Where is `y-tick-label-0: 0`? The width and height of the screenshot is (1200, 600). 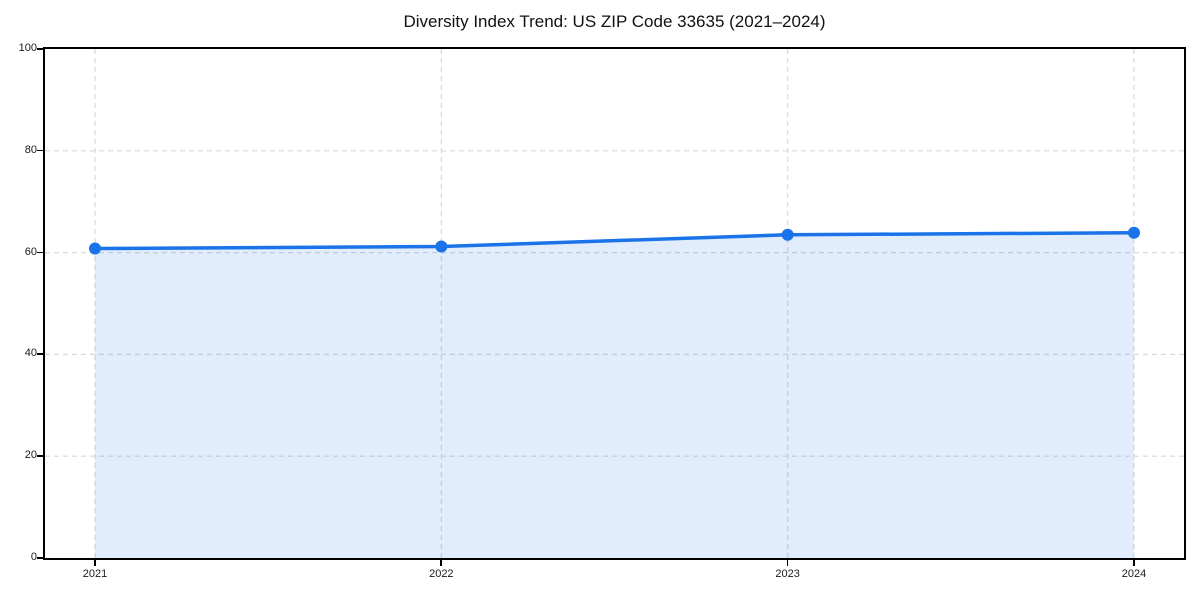
y-tick-label-0: 0 is located at coordinates (33, 557).